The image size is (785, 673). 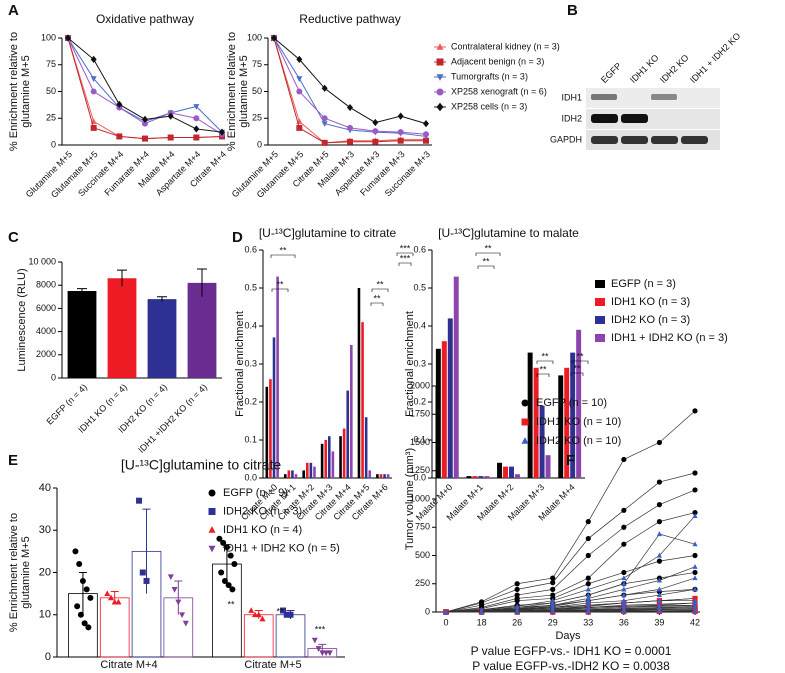 What do you see at coordinates (420, 385) in the screenshot?
I see `y-tick-label: 2000` at bounding box center [420, 385].